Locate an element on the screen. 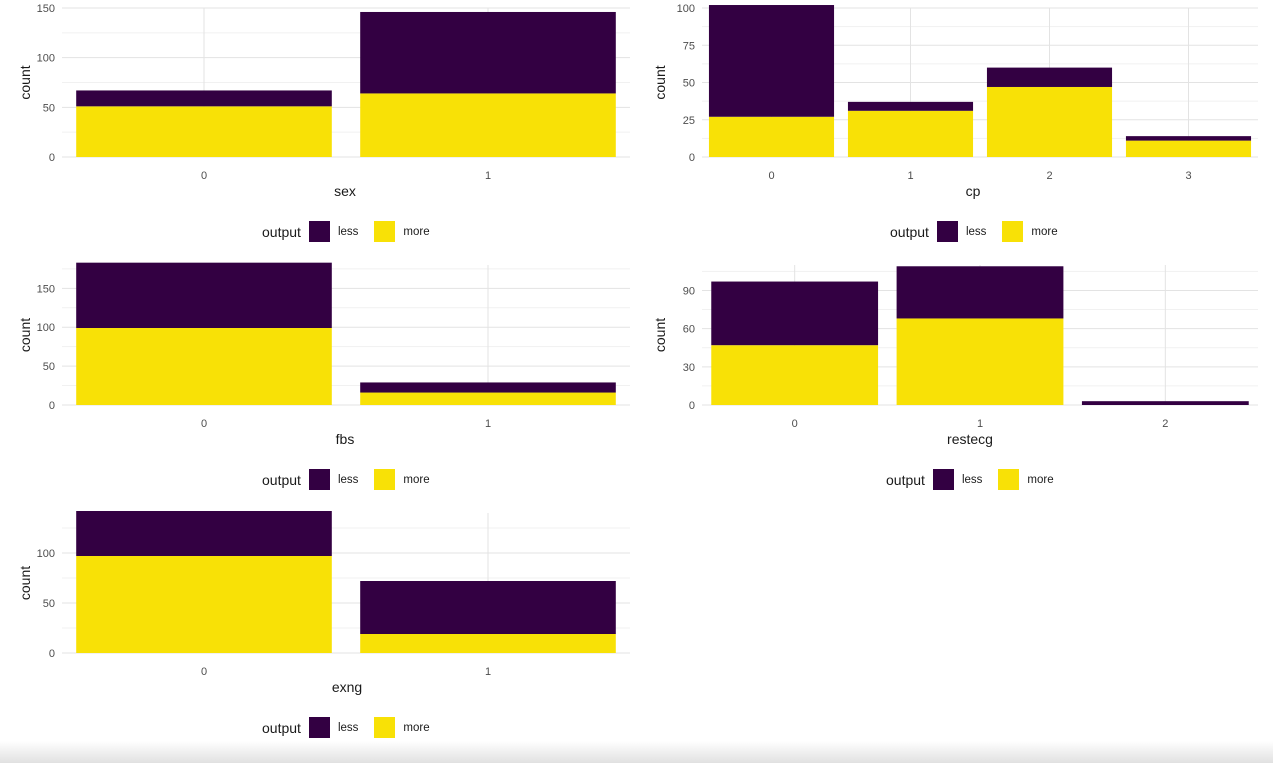 This screenshot has height=763, width=1273. chart-svg-cp: 0 25 50 75 100 0 1 2 3 cp count is located at coordinates (955, 101).